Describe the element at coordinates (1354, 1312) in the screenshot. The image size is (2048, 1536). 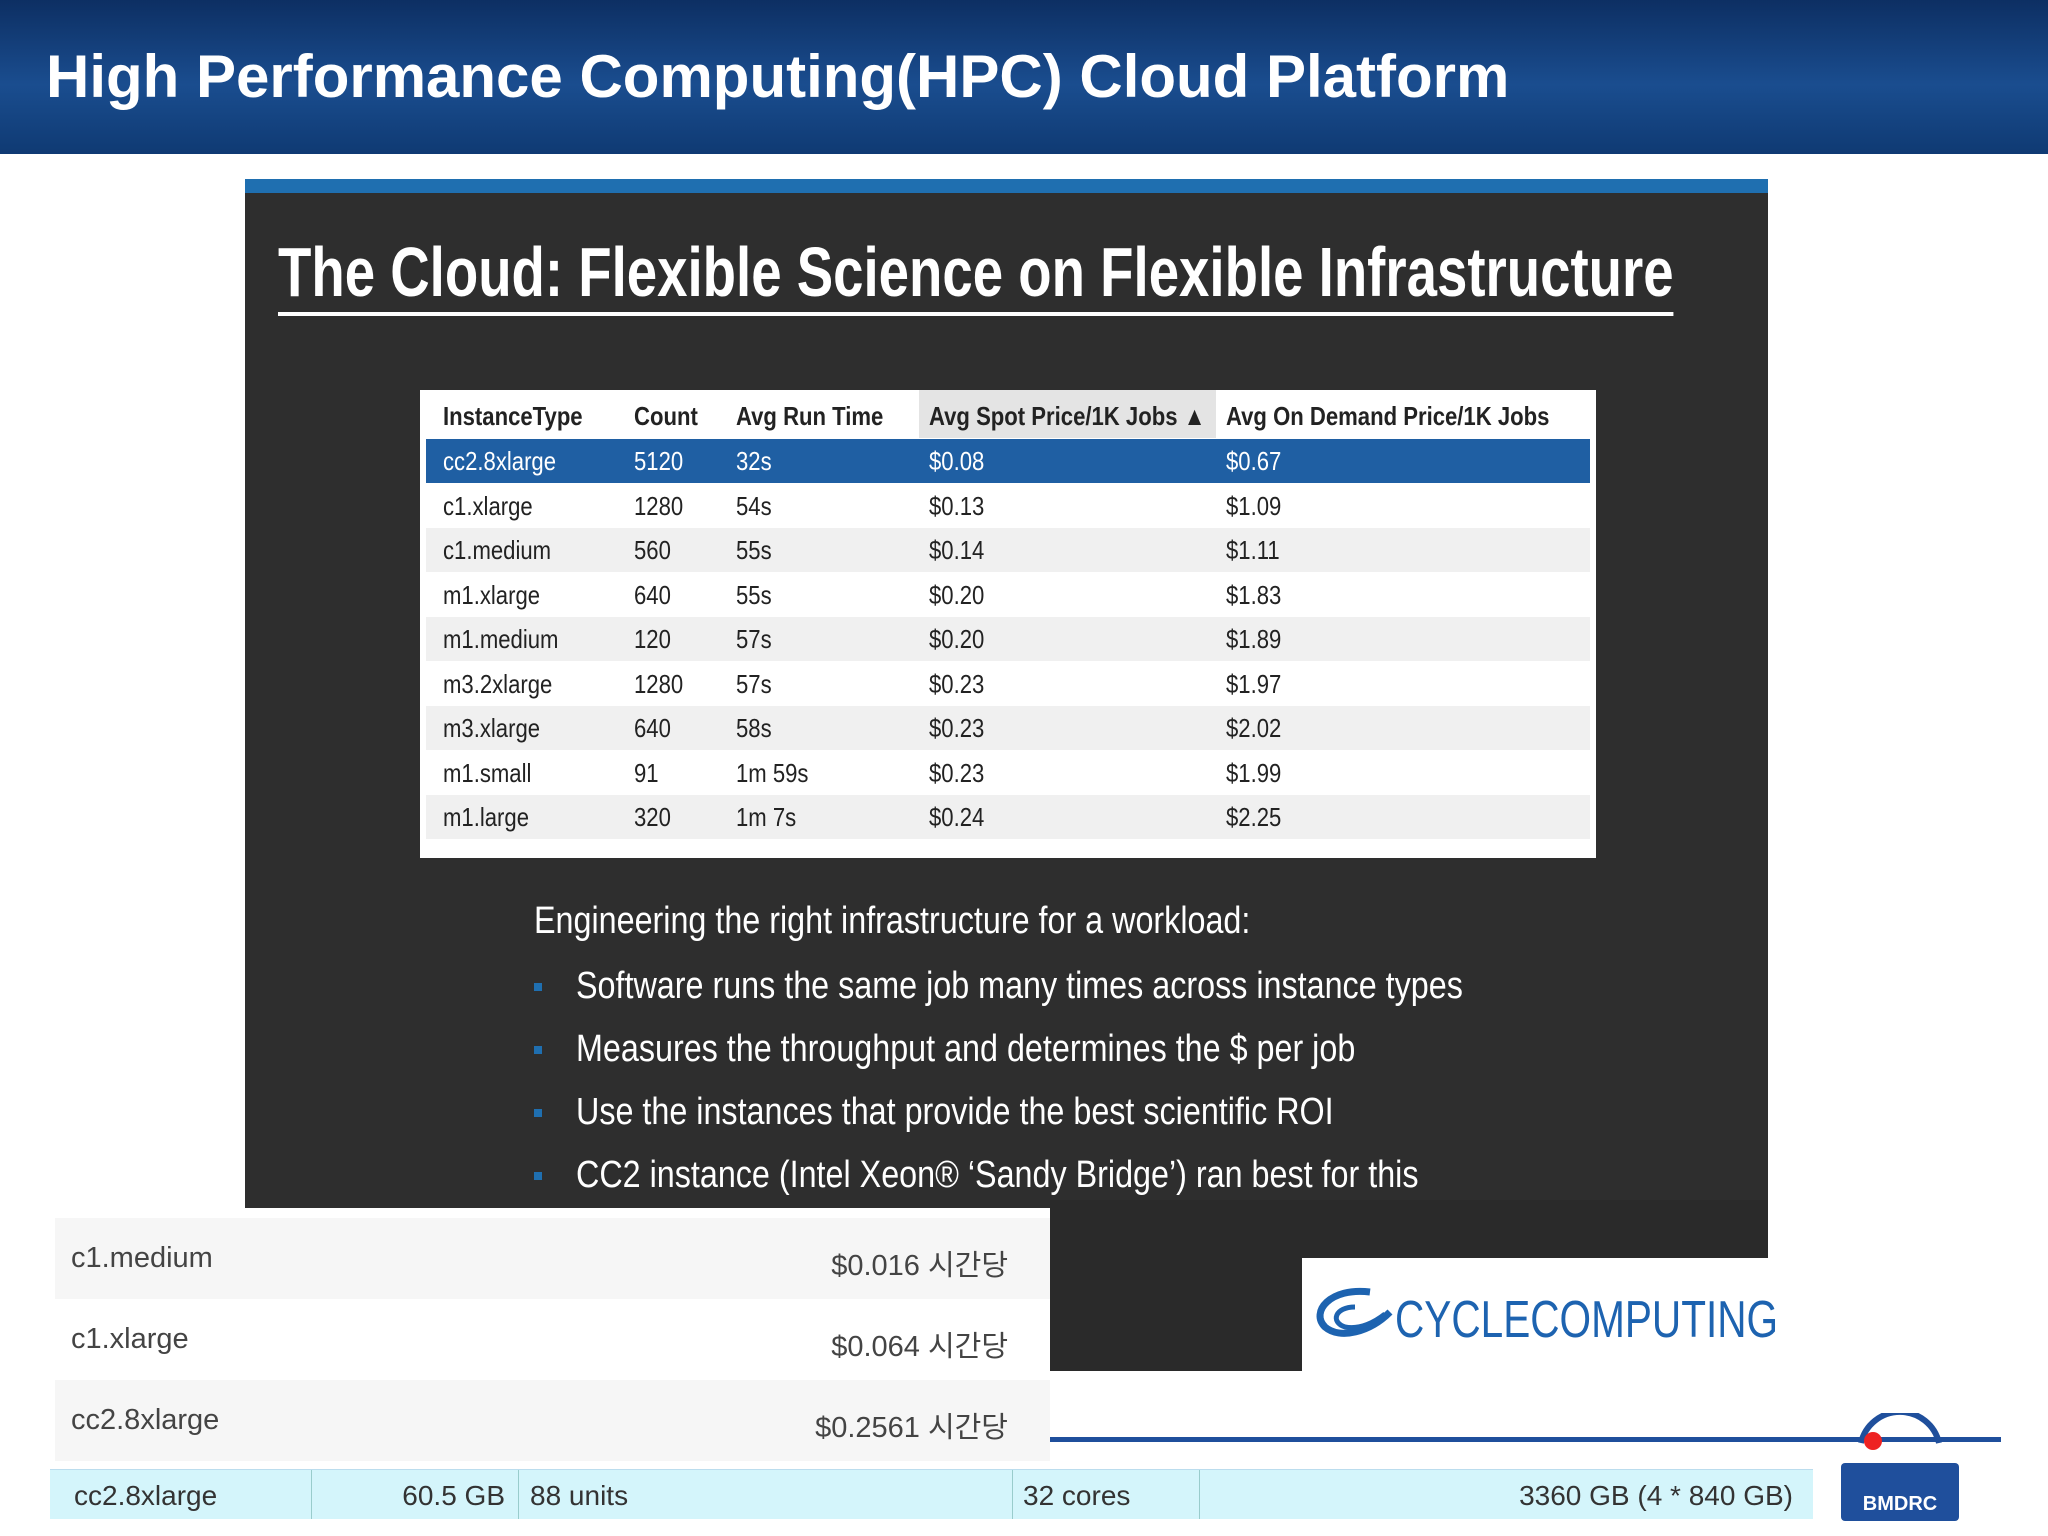
I see `logo-icon` at that location.